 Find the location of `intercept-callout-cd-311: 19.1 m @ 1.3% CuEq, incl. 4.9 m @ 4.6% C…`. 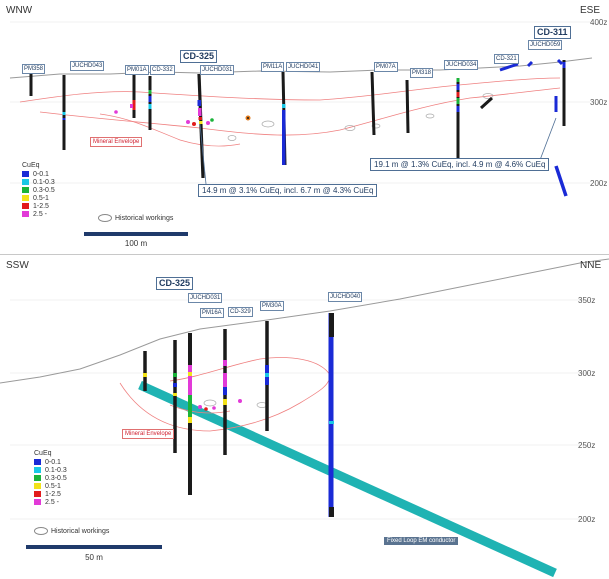

intercept-callout-cd-311: 19.1 m @ 1.3% CuEq, incl. 4.9 m @ 4.6% C… is located at coordinates (460, 164).